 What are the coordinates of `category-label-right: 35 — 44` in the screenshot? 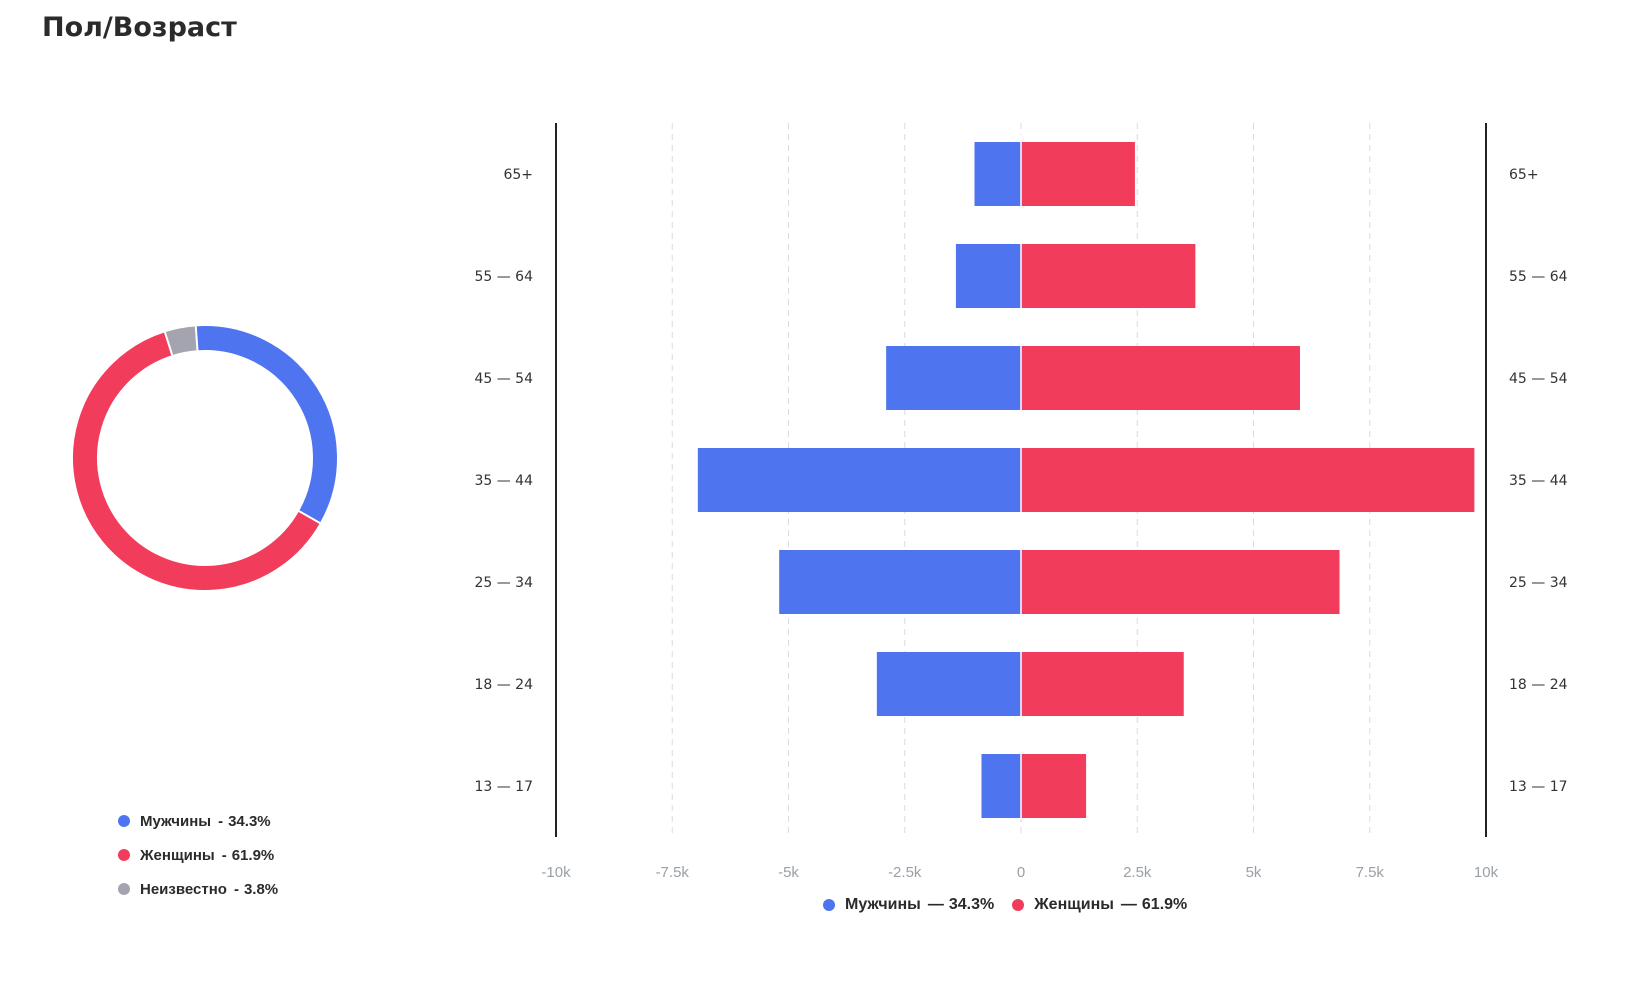 It's located at (1538, 481).